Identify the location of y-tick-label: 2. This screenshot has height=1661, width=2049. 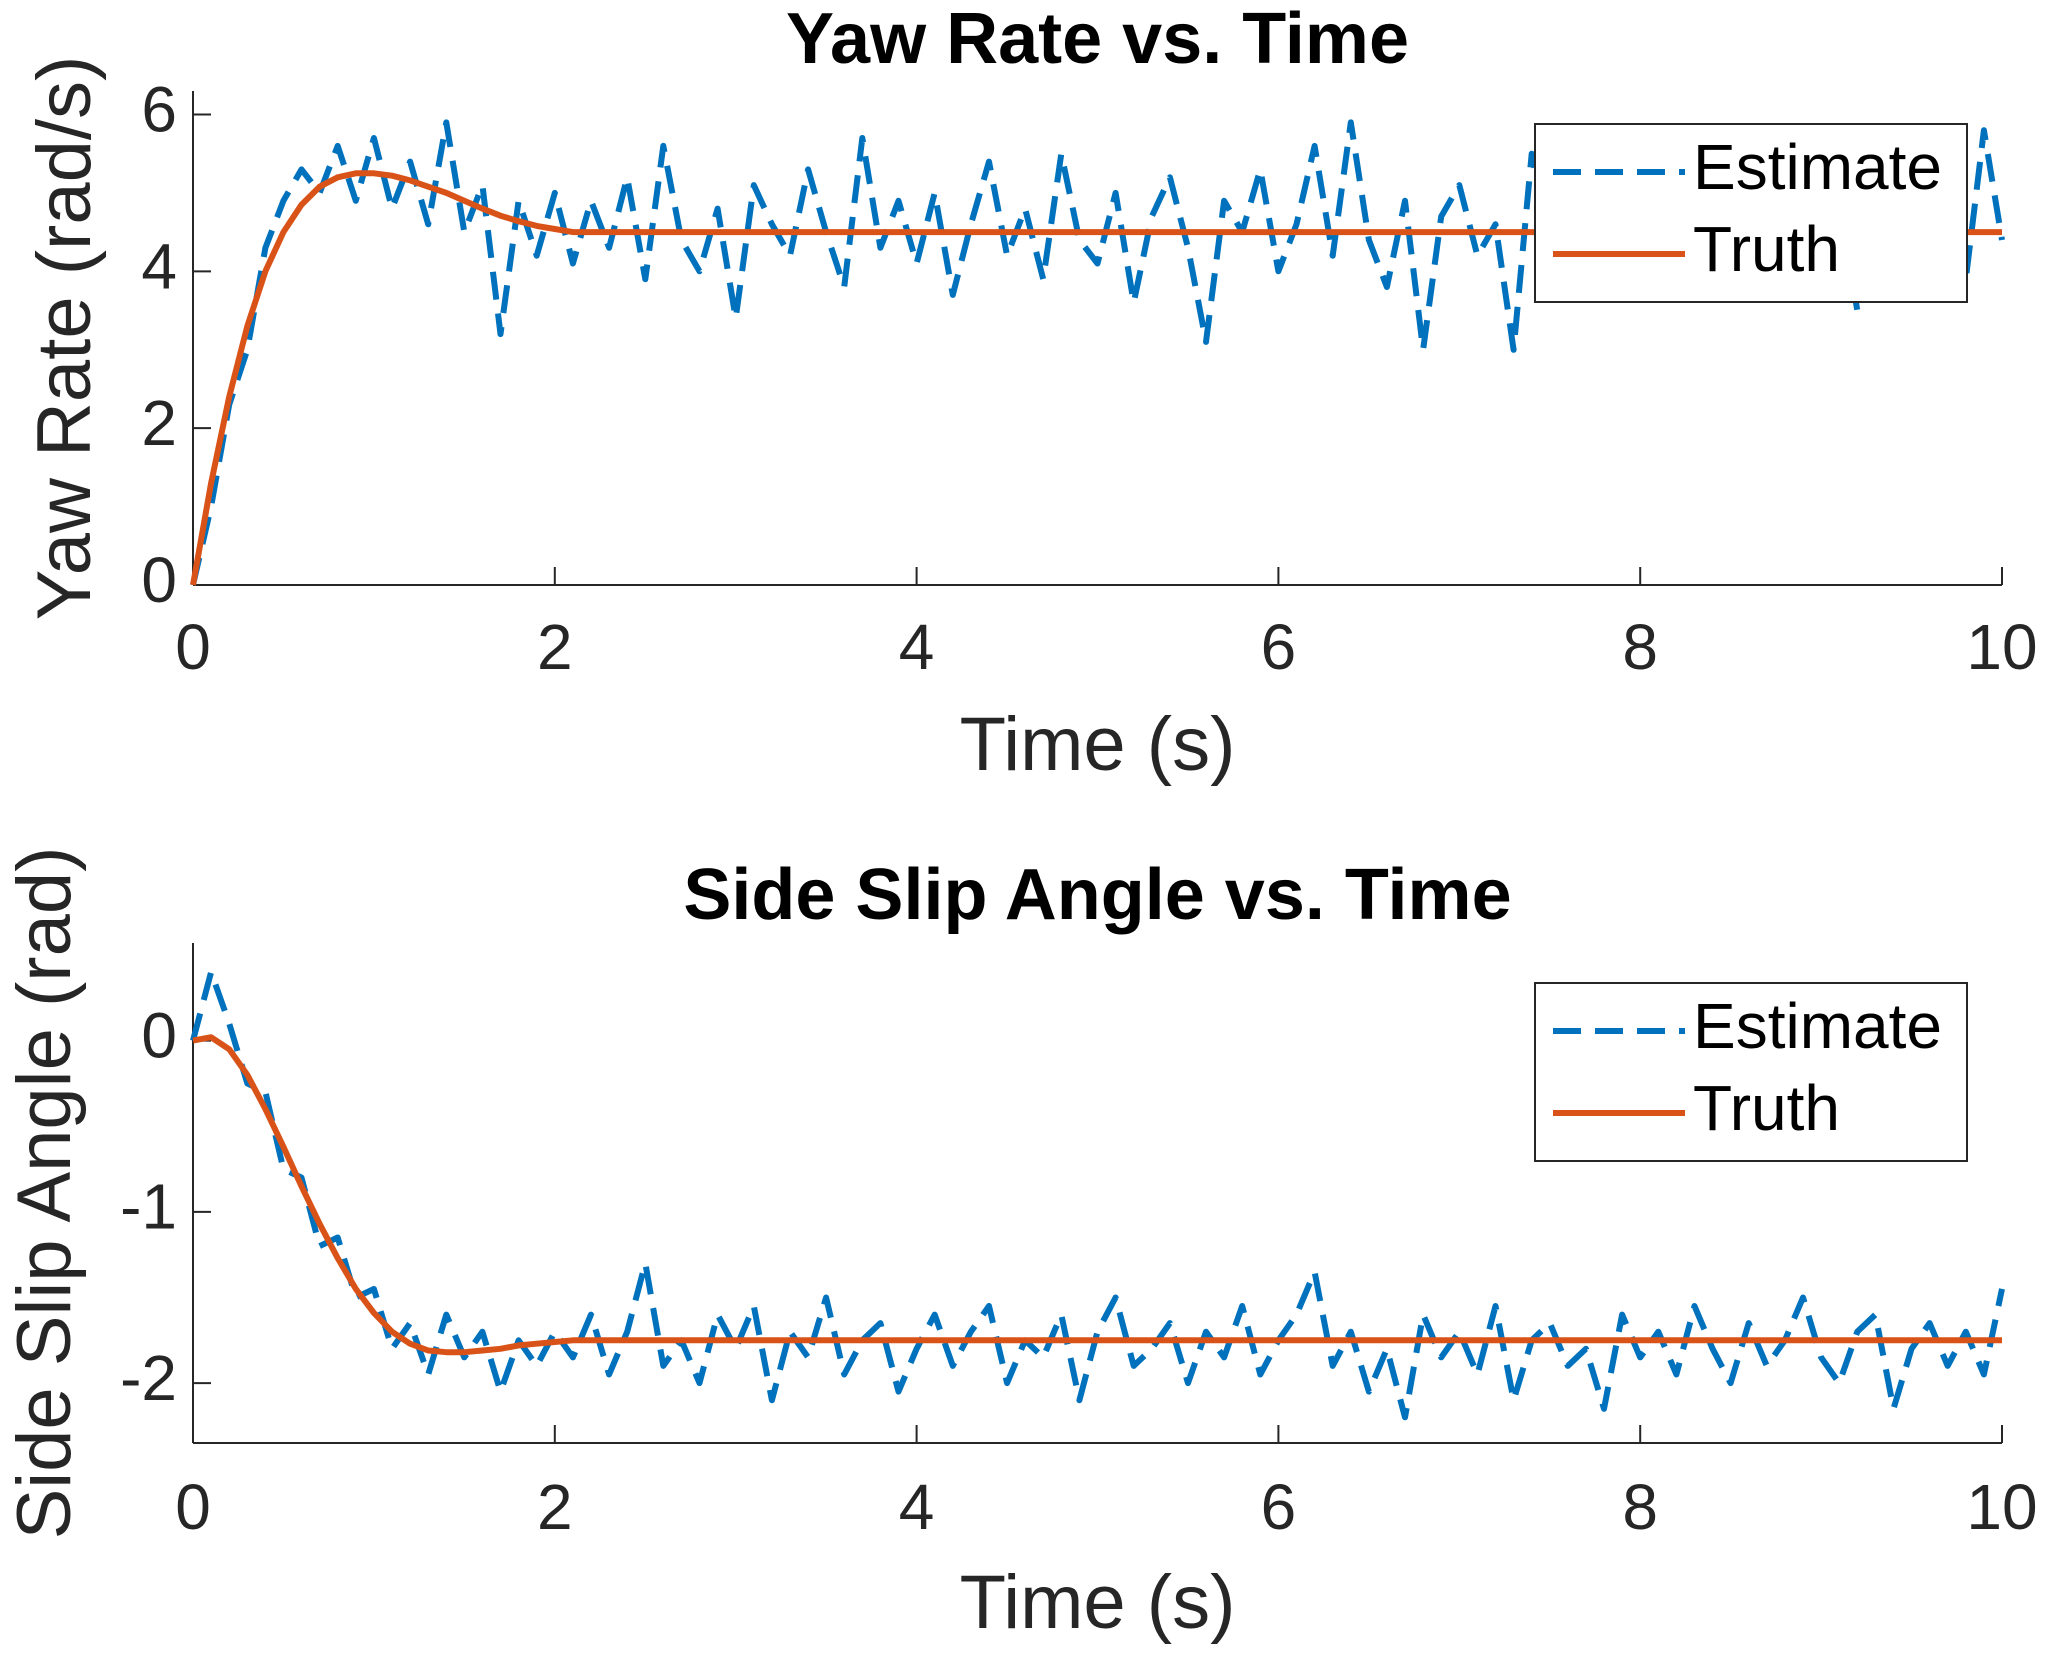
(159, 423).